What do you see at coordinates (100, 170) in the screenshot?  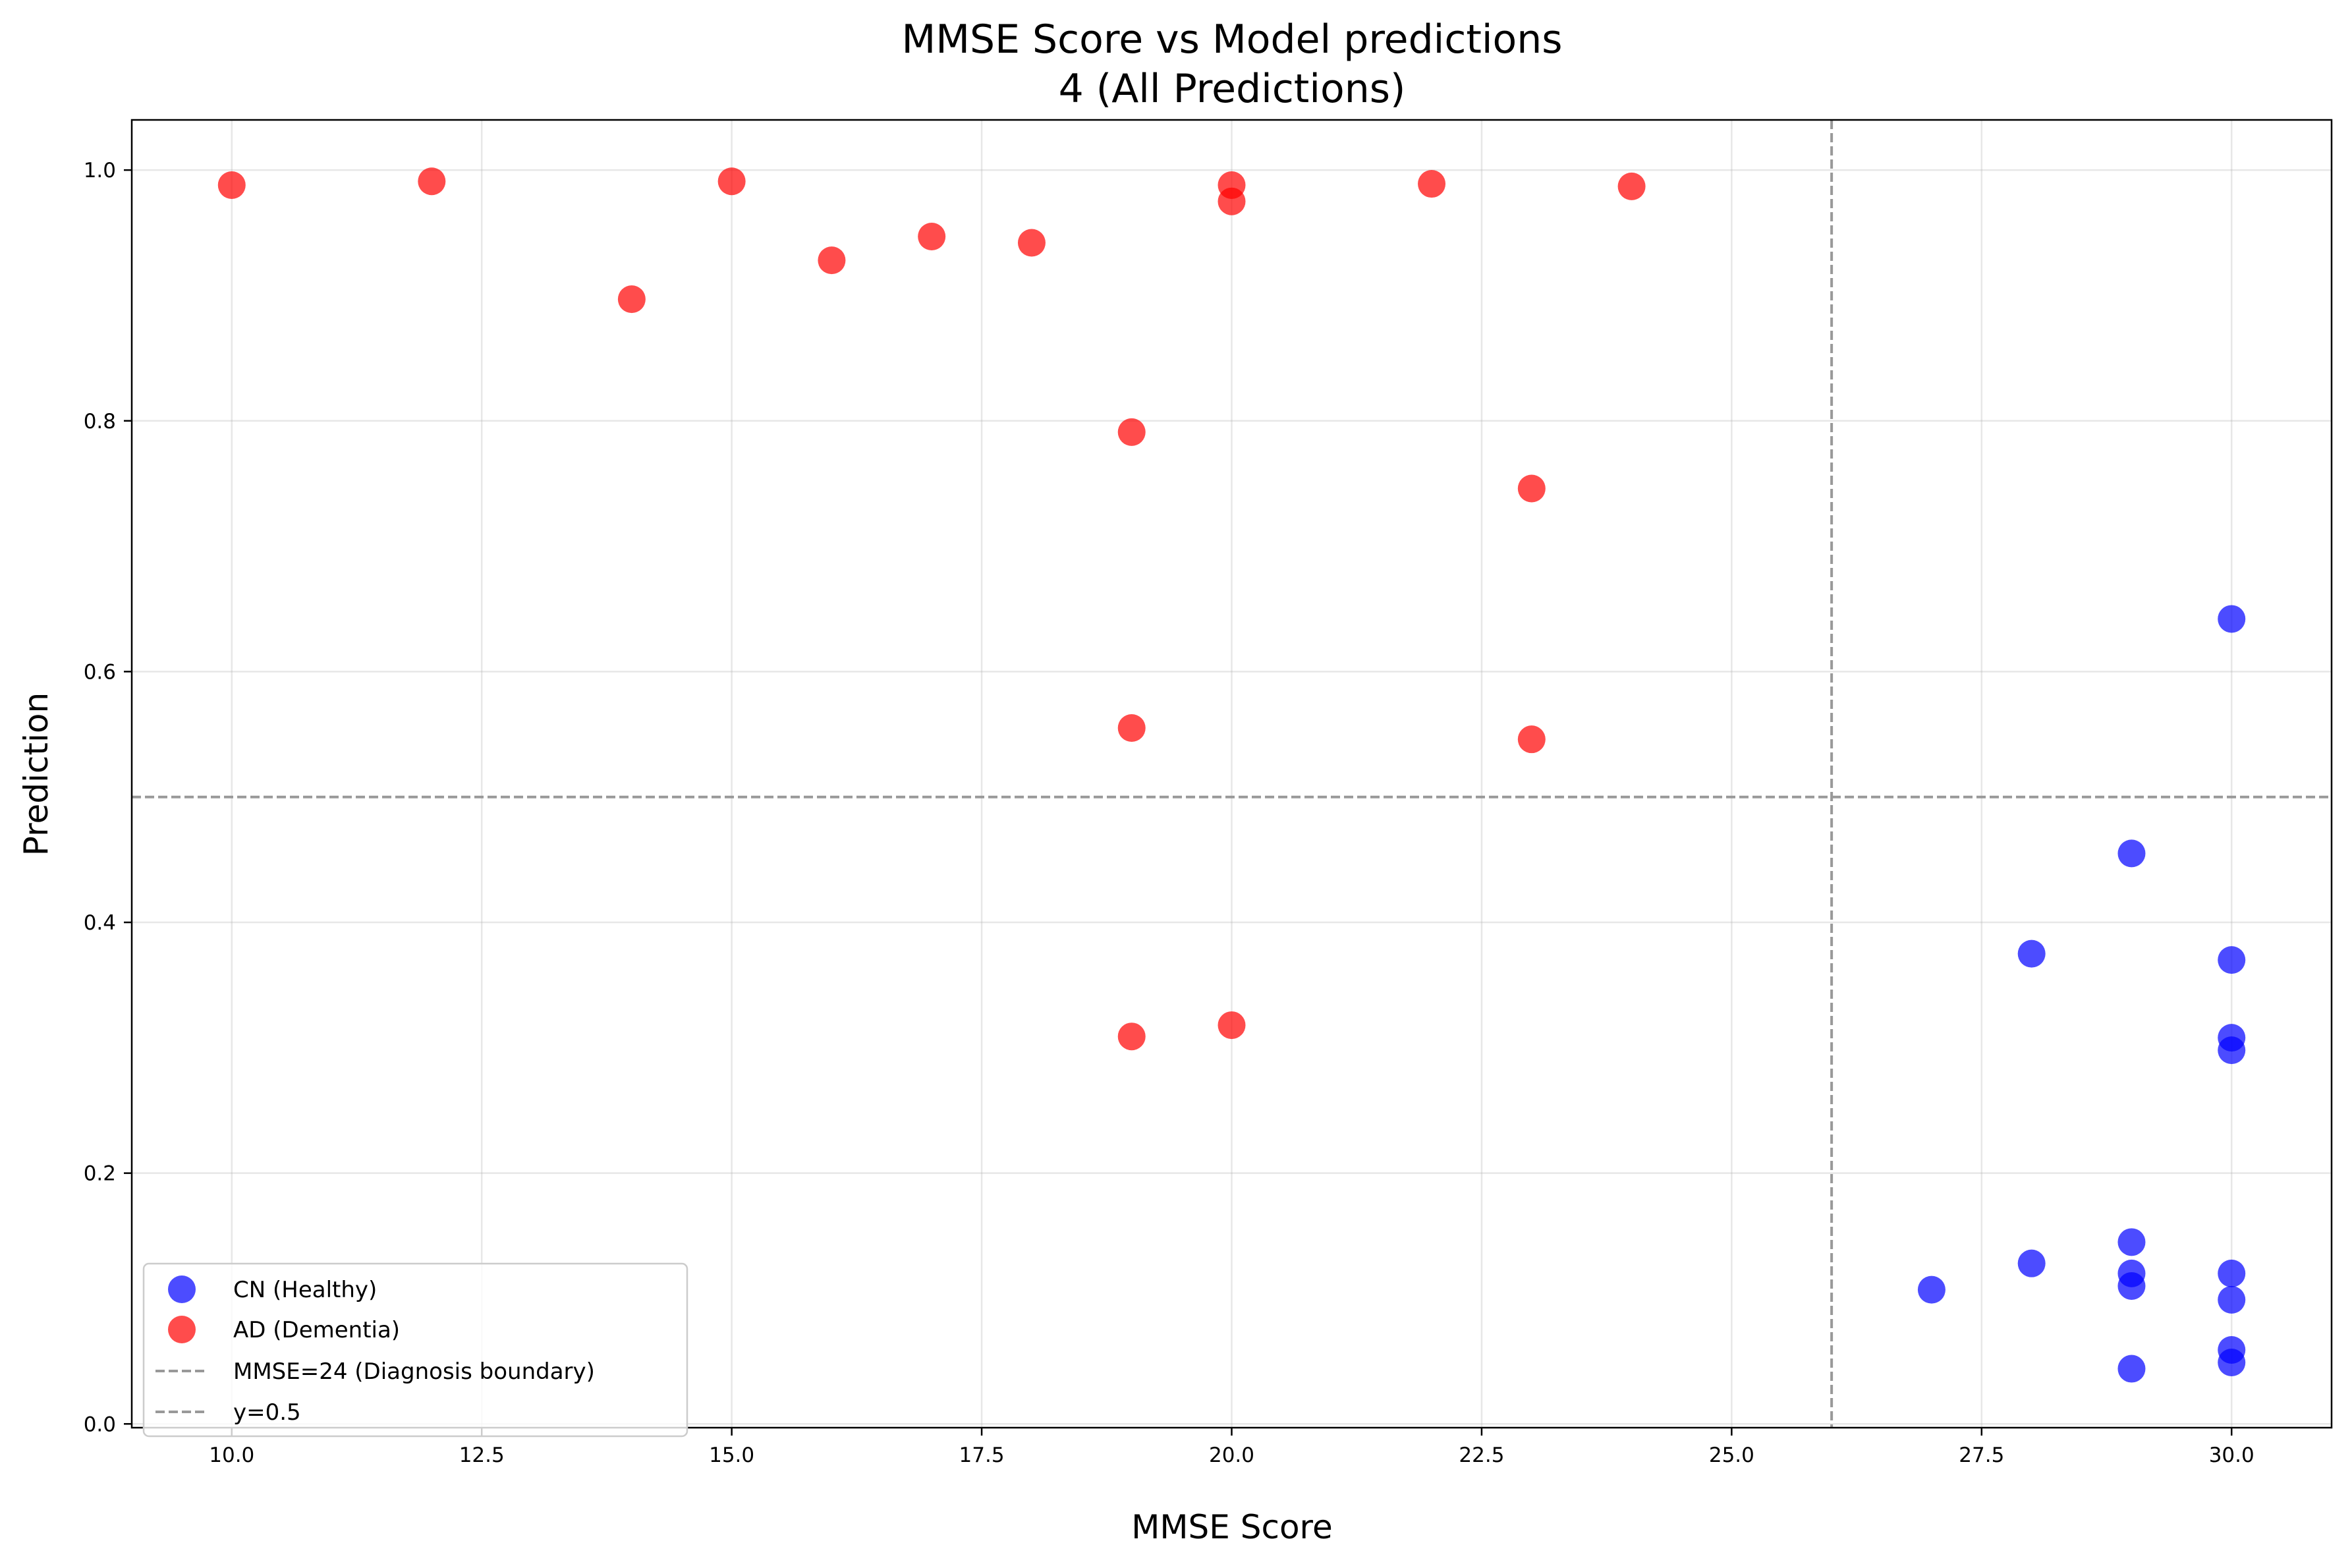 I see `y-tick-label: 1.0` at bounding box center [100, 170].